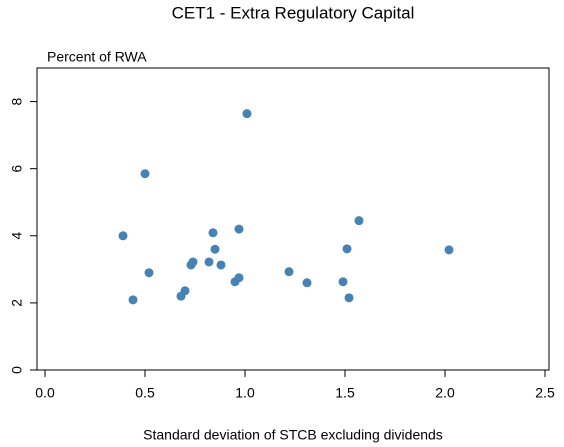  Describe the element at coordinates (17, 370) in the screenshot. I see `y-tick-label: 0` at that location.